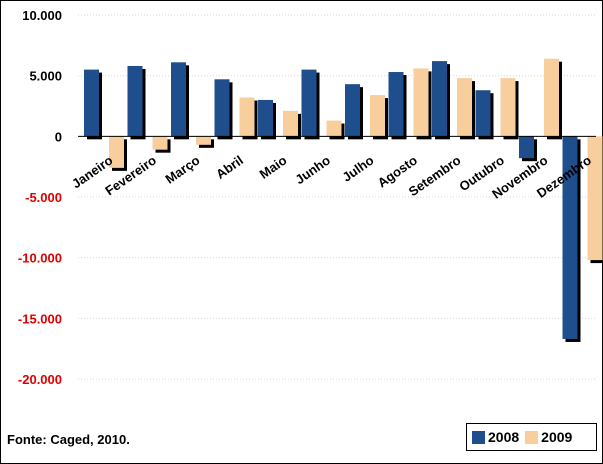  I want to click on y-tick-label-1: 5.000, so click(45, 76).